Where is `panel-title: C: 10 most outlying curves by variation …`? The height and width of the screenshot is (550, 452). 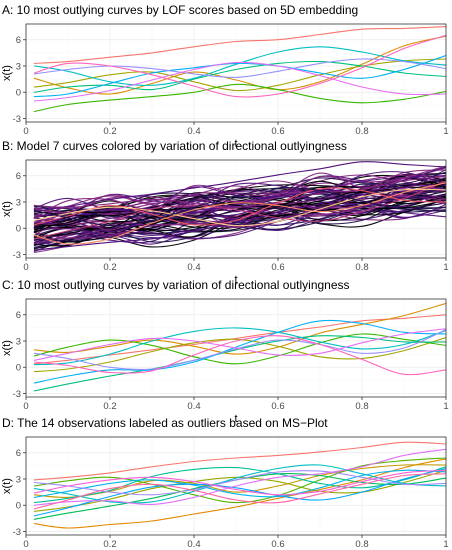 panel-title: C: 10 most outlying curves by variation … is located at coordinates (176, 285).